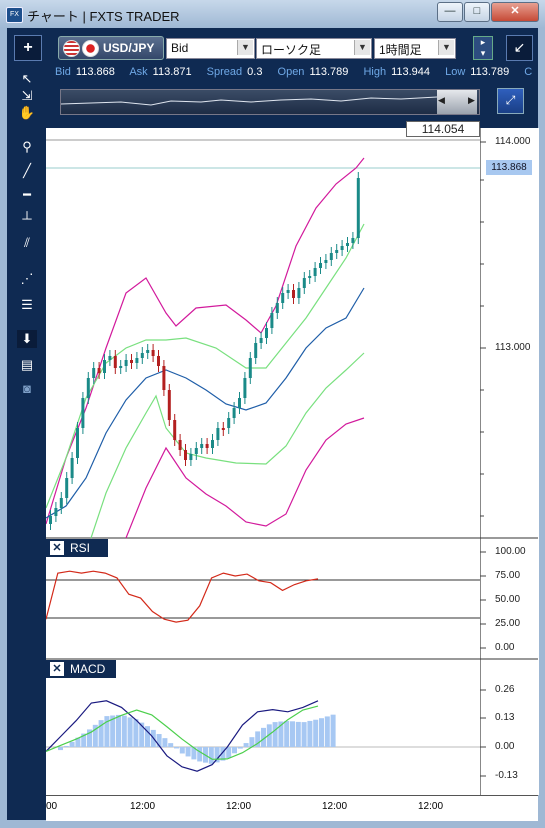 This screenshot has width=545, height=828. Describe the element at coordinates (27, 194) in the screenshot. I see `horizontal-line-icon: ━` at that location.